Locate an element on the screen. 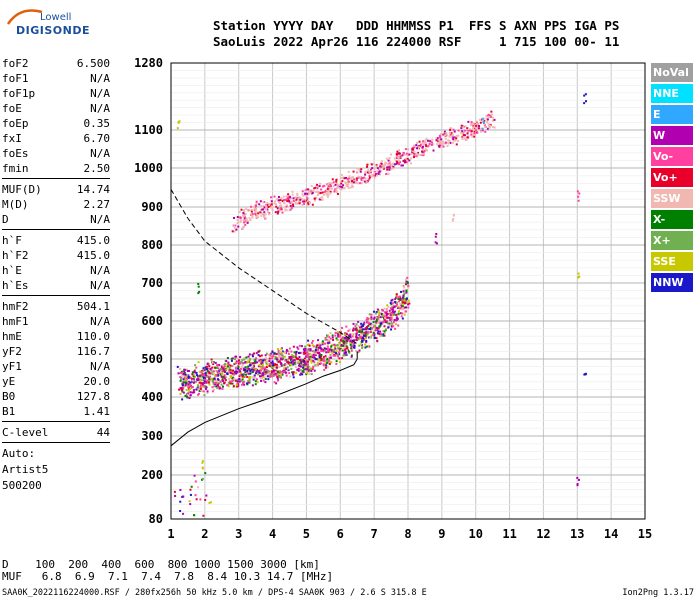 The width and height of the screenshot is (700, 600). param-label: B0 is located at coordinates (9, 396).